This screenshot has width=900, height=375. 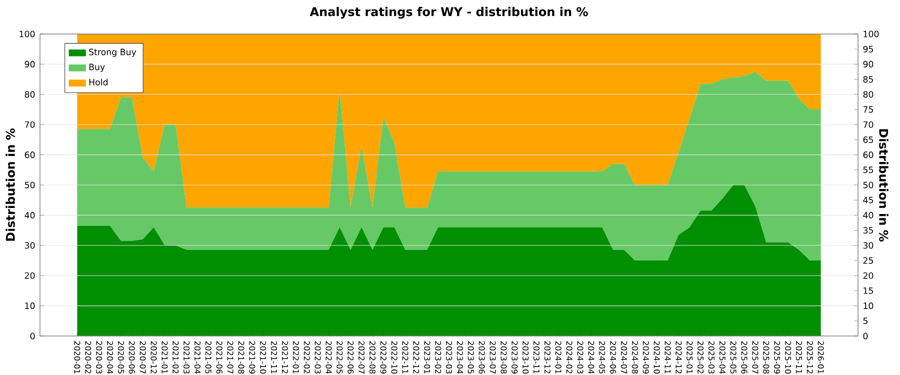 I want to click on x-tick-label: 2023-07, so click(x=493, y=357).